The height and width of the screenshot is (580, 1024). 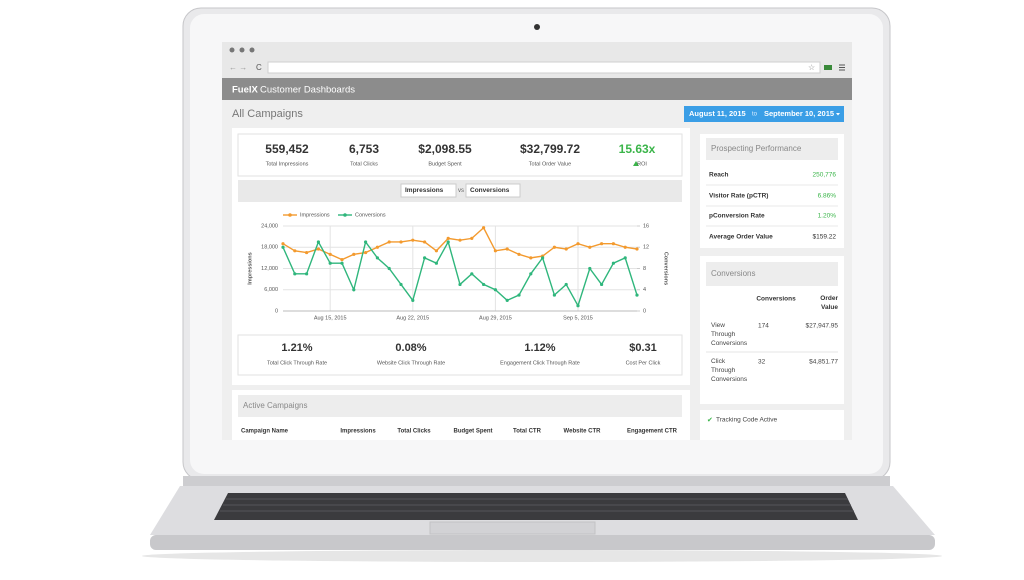 I want to click on rate-value: $0.31, so click(x=643, y=348).